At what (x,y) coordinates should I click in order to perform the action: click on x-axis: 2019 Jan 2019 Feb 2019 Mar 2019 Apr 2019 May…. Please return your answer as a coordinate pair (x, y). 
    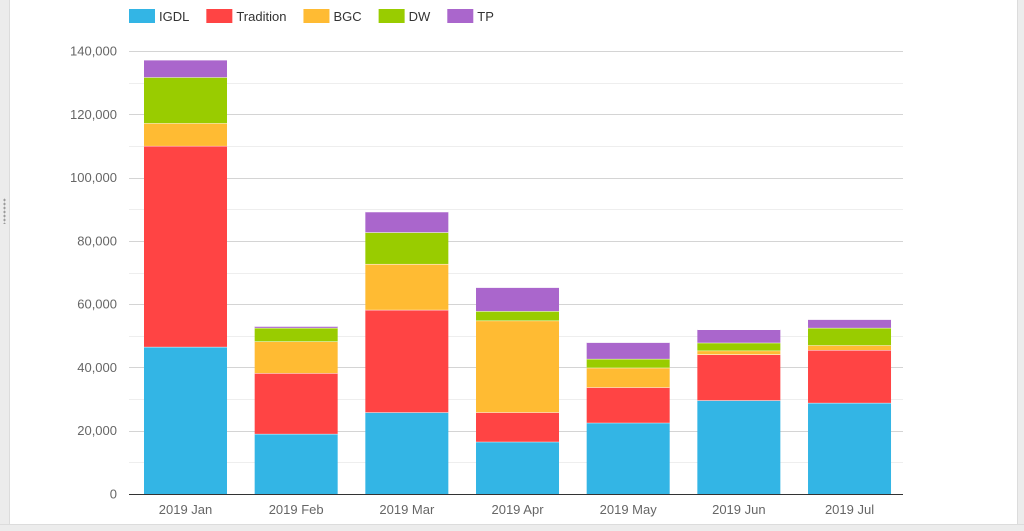
    Looking at the image, I should click on (516, 505).